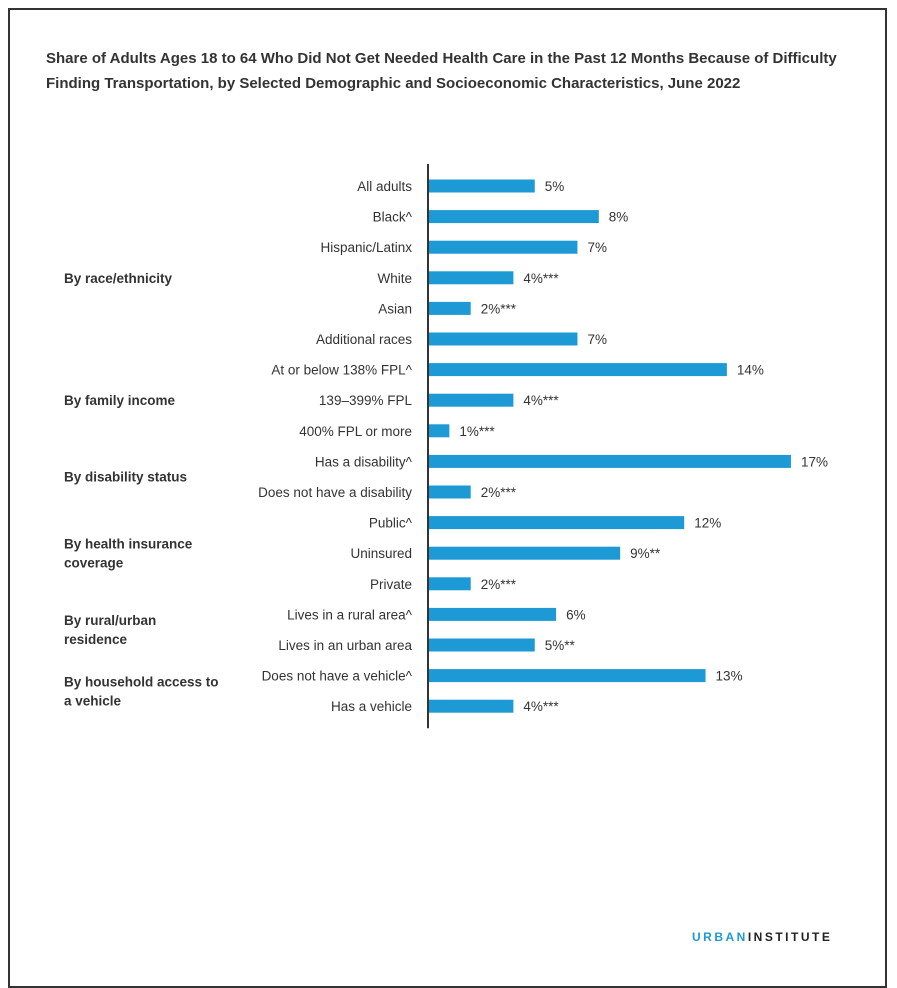 Image resolution: width=897 pixels, height=988 pixels. Describe the element at coordinates (645, 553) in the screenshot. I see `data-label: 9%**` at that location.